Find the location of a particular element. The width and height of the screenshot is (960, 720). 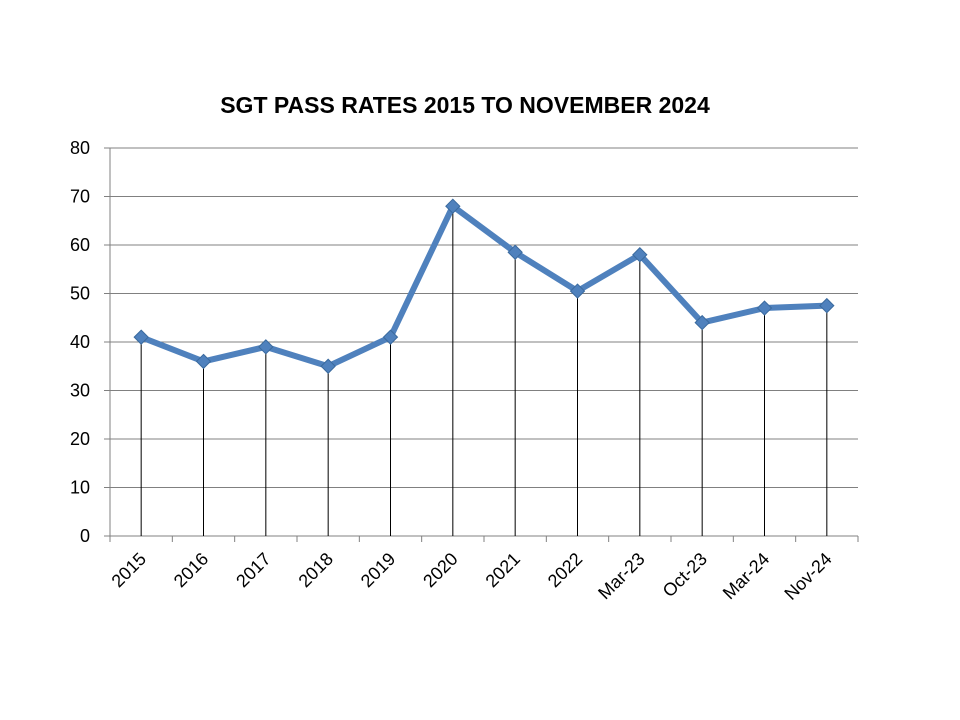

x-tick-label: 2020 is located at coordinates (440, 570).